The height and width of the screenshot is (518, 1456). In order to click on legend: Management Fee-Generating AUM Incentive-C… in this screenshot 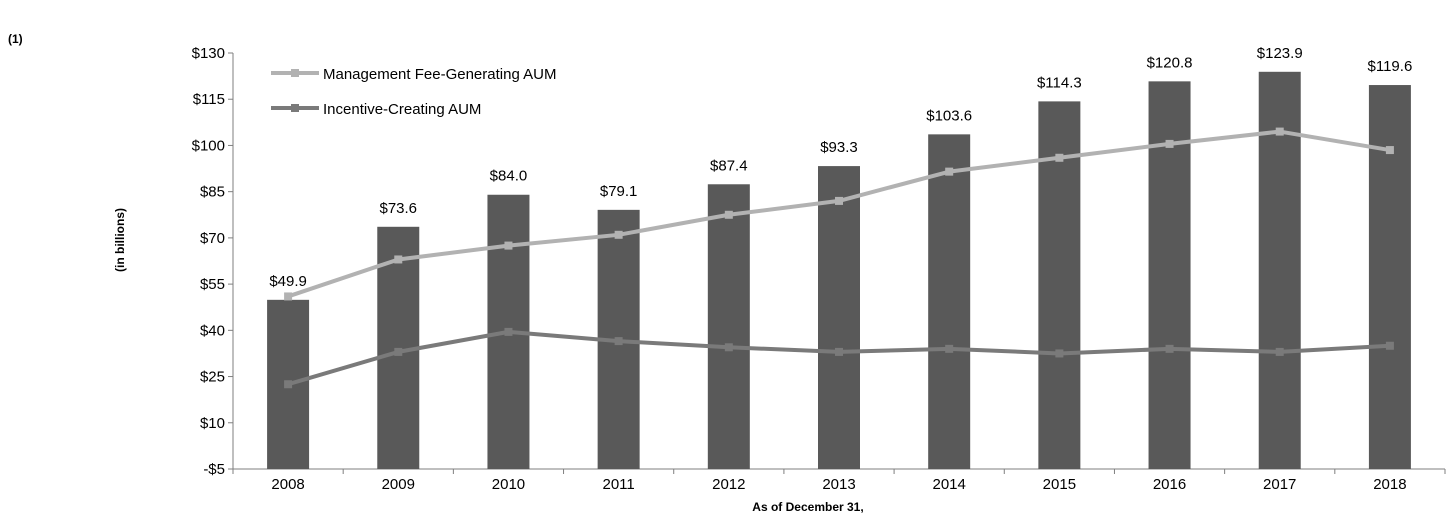, I will do `click(413, 92)`.